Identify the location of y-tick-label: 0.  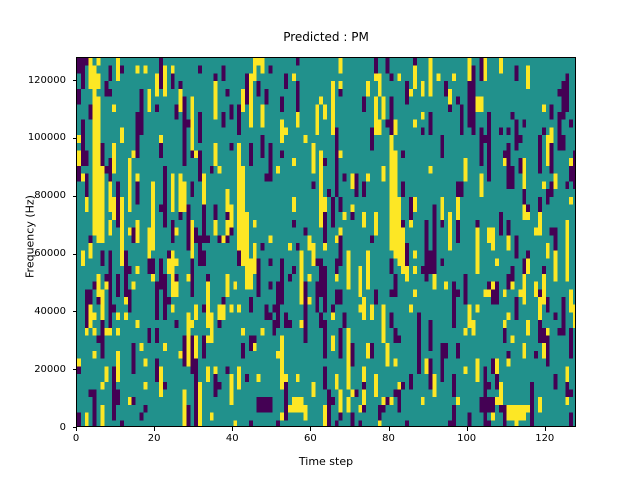
(62, 427).